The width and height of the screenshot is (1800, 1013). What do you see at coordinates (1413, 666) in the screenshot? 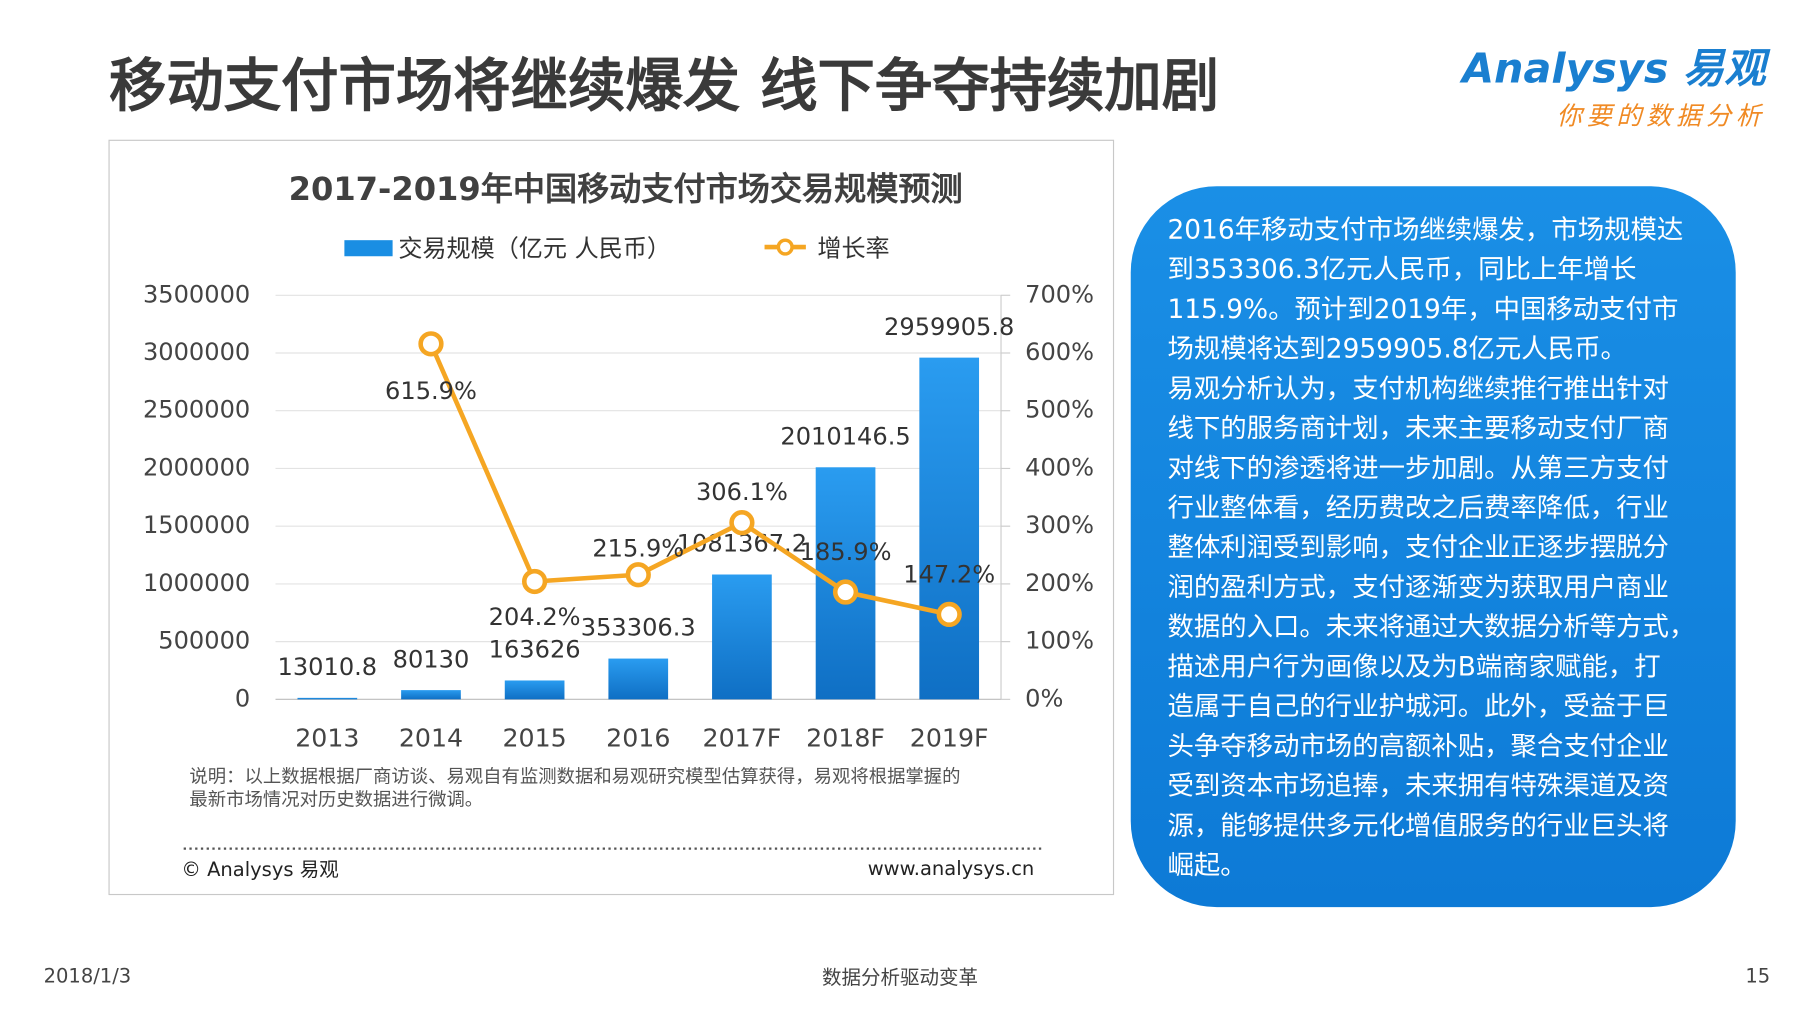
I see `text-line: 描述用户行为画像以及为B端商家赋能，打` at bounding box center [1413, 666].